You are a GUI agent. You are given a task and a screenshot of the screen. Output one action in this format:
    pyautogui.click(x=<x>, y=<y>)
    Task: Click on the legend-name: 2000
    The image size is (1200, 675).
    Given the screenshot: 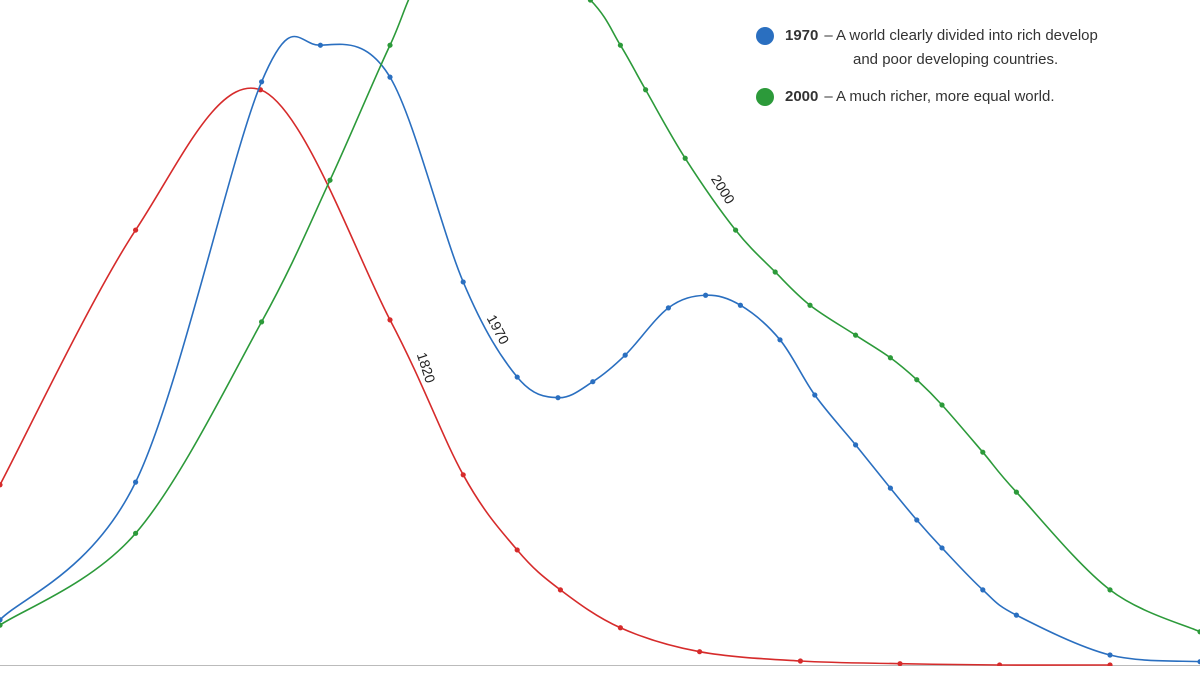 What is the action you would take?
    pyautogui.click(x=801, y=96)
    